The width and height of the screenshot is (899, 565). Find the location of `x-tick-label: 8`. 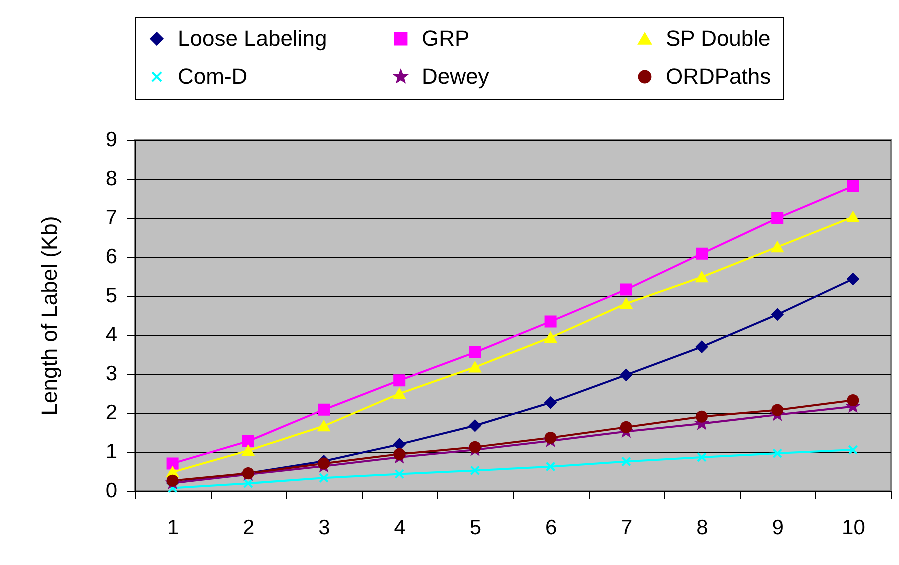

x-tick-label: 8 is located at coordinates (702, 528).